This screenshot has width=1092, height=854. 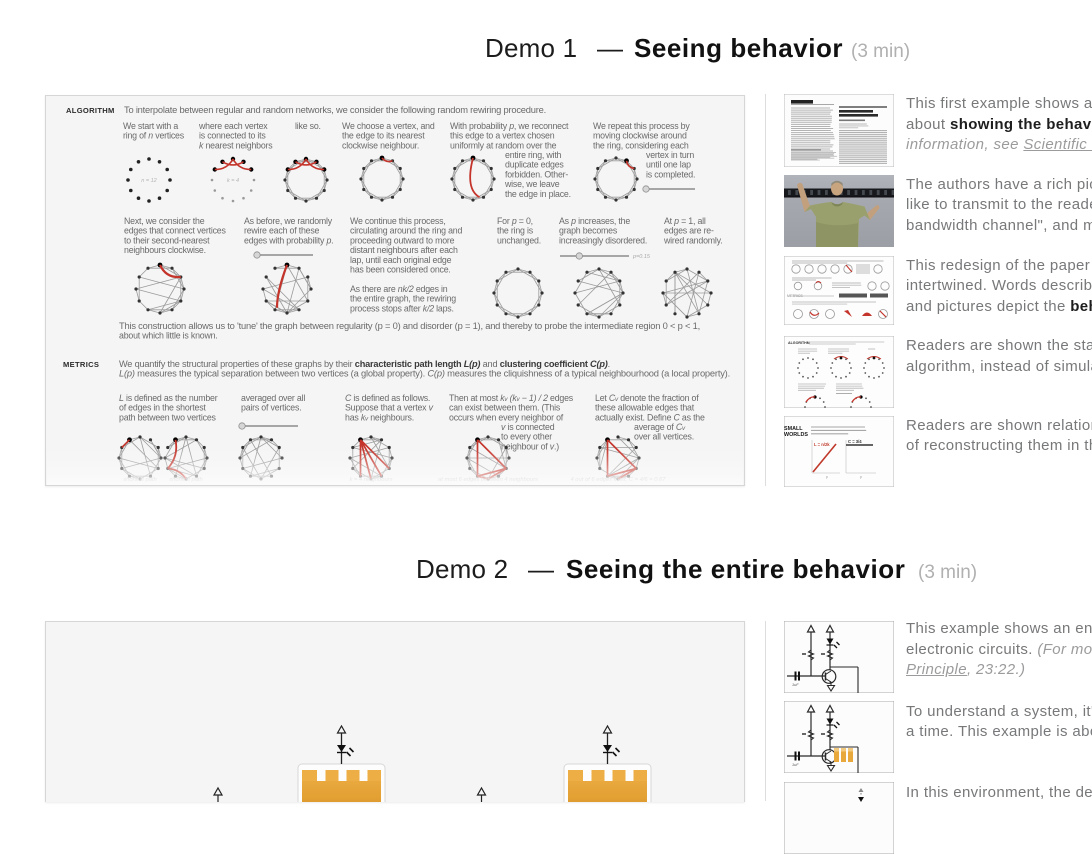 What do you see at coordinates (660, 427) in the screenshot?
I see `svg-text: average of Cv` at bounding box center [660, 427].